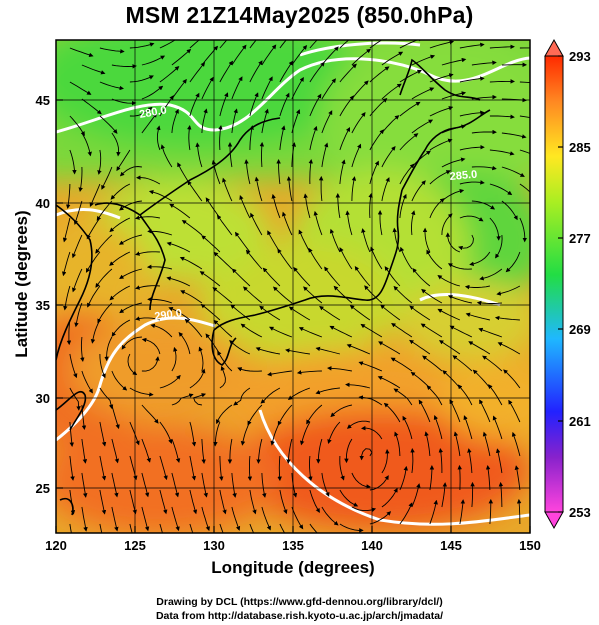 The image size is (599, 625). I want to click on y-tick-label: 30, so click(43, 398).